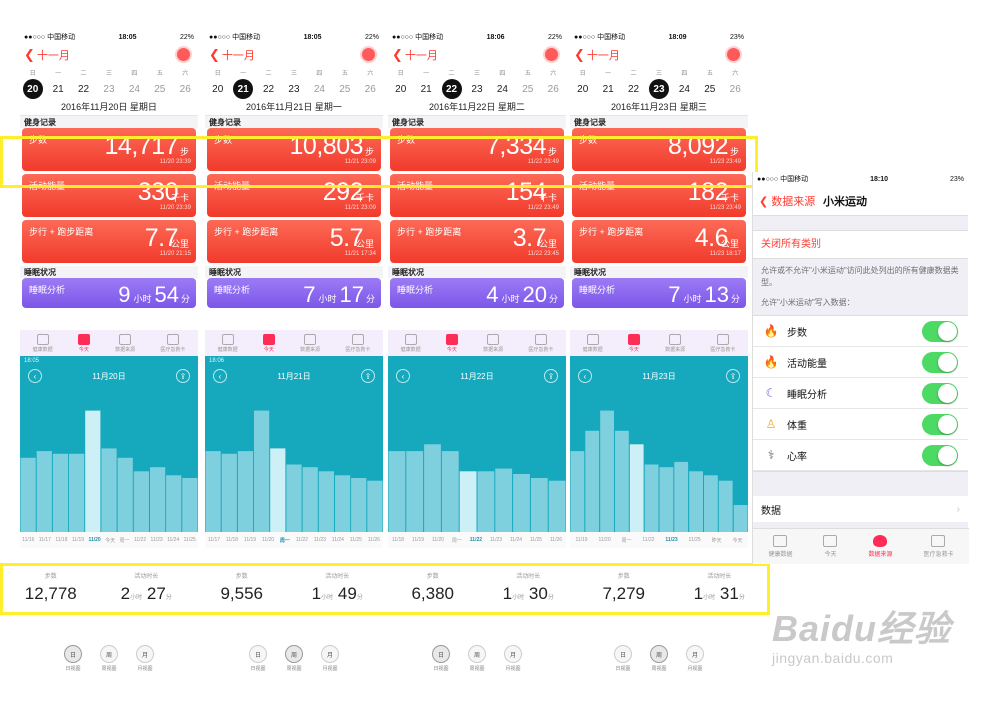 Image resolution: width=1000 pixels, height=707 pixels. Describe the element at coordinates (477, 293) in the screenshot. I see `sleep-card: 睡眠分析 4 小时 20 分` at that location.